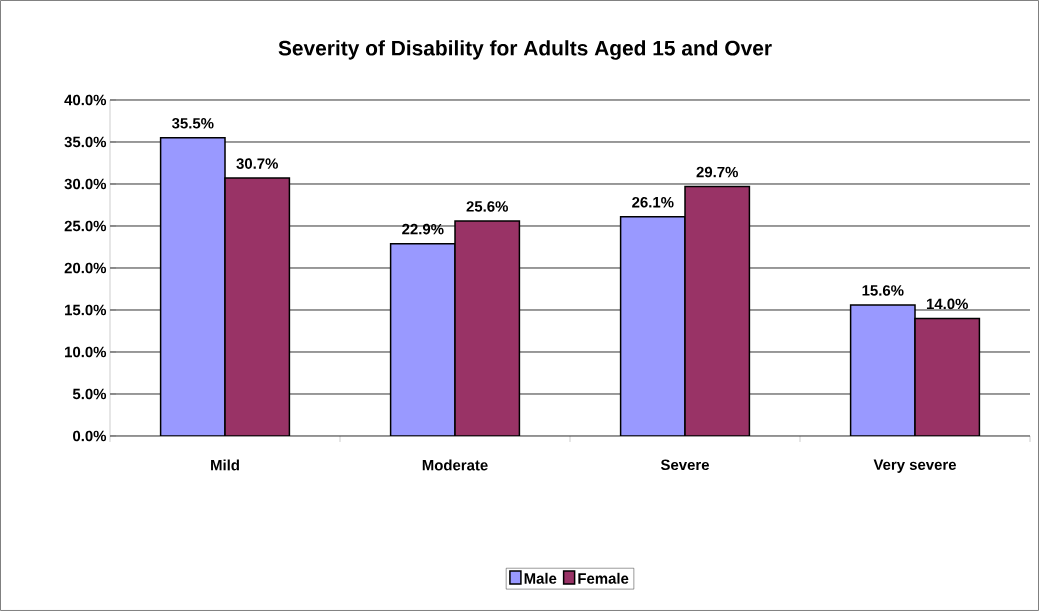 This screenshot has width=1039, height=611. What do you see at coordinates (85, 184) in the screenshot?
I see `y-tick-label: 30.0%` at bounding box center [85, 184].